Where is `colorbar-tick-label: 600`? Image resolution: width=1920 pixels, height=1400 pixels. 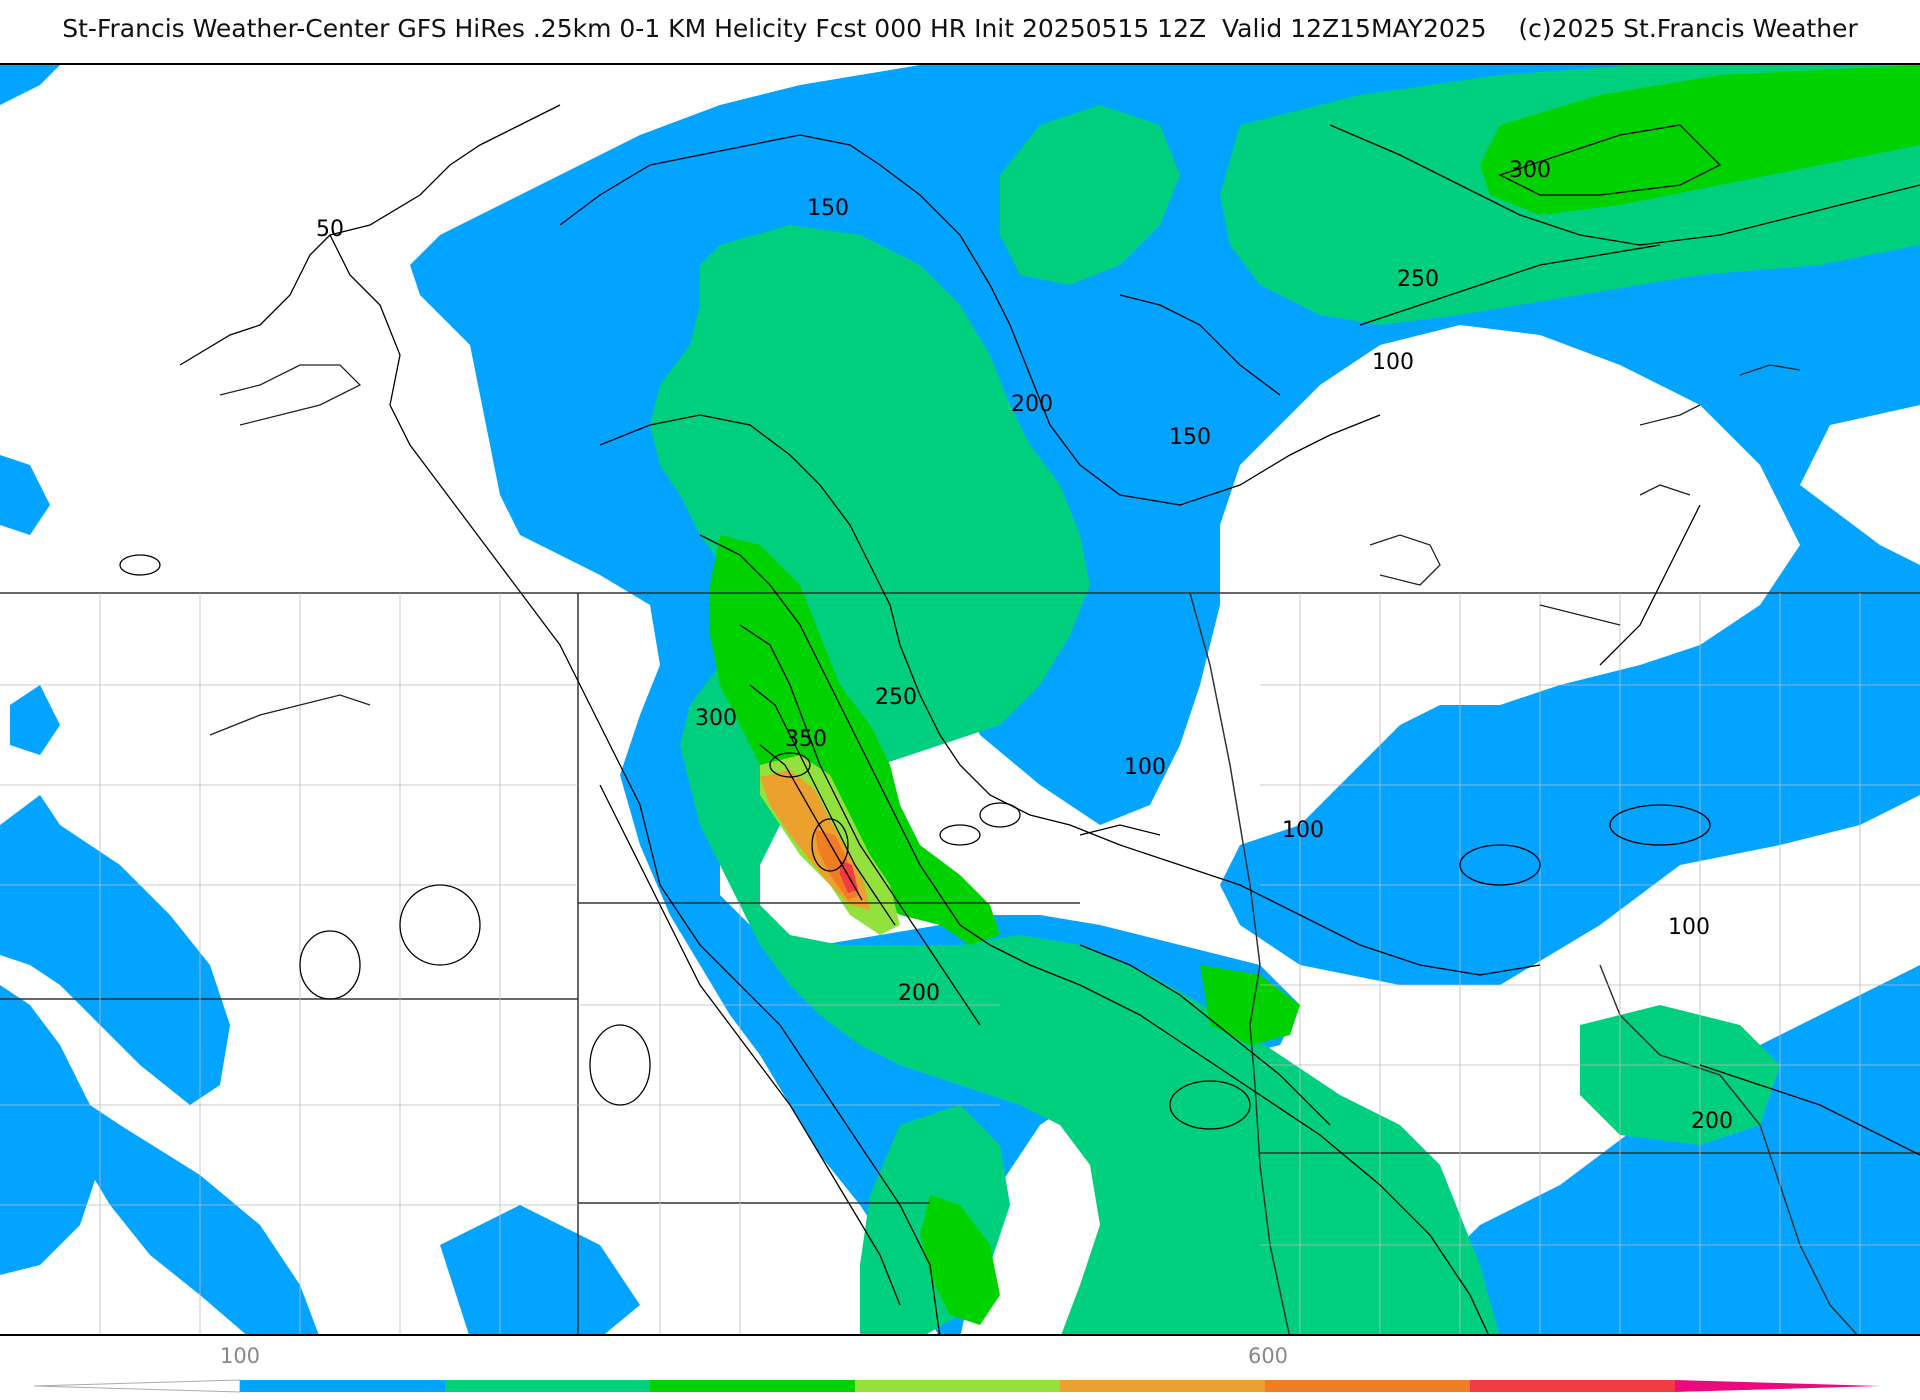
colorbar-tick-label: 600 is located at coordinates (1268, 1356).